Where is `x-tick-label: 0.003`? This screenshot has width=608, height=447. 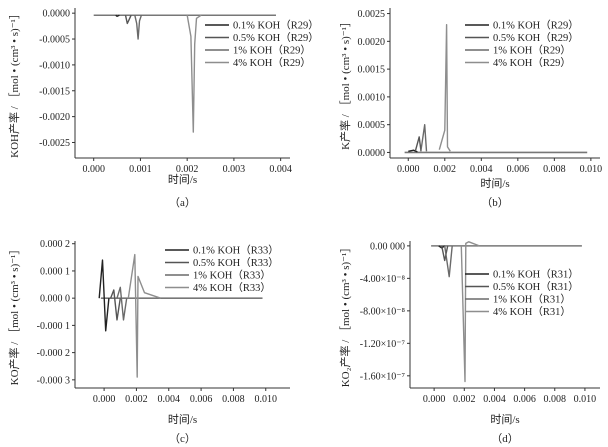
x-tick-label: 0.003 is located at coordinates (234, 169).